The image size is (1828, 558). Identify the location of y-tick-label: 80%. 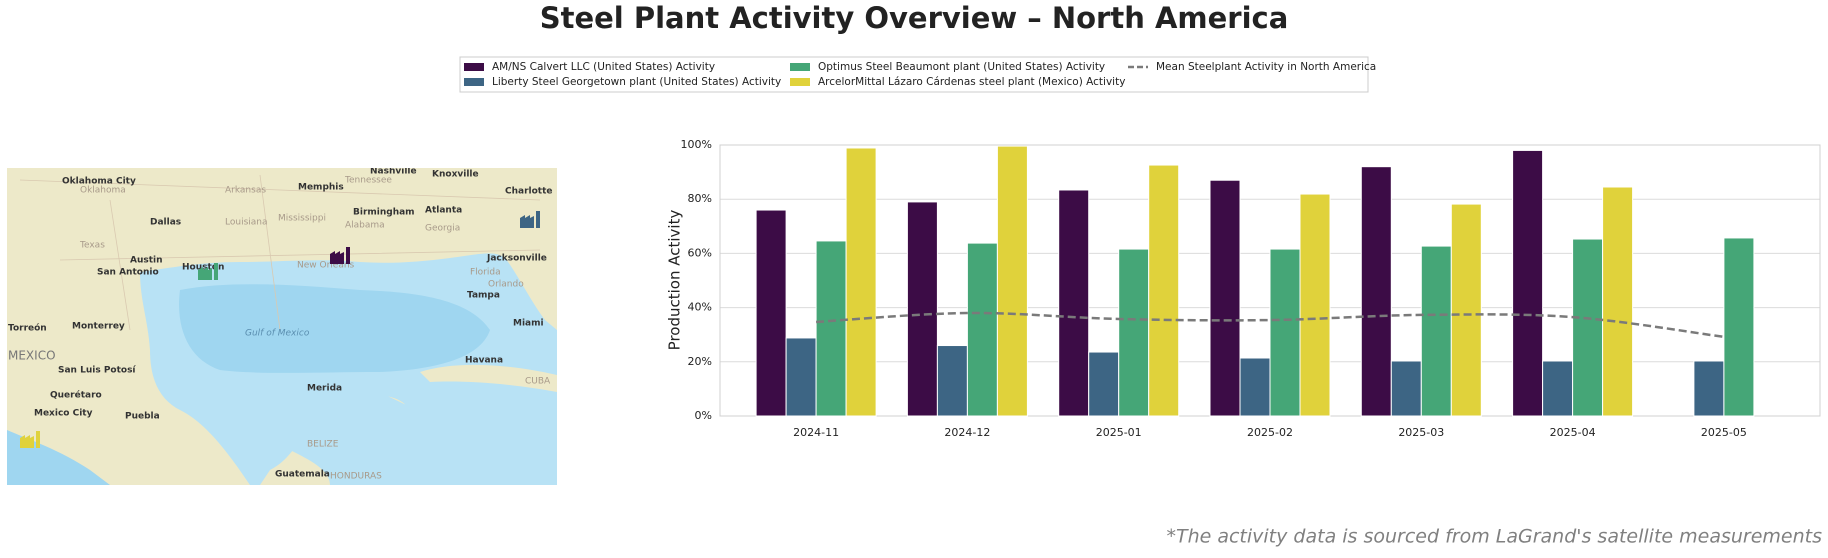
(700, 198).